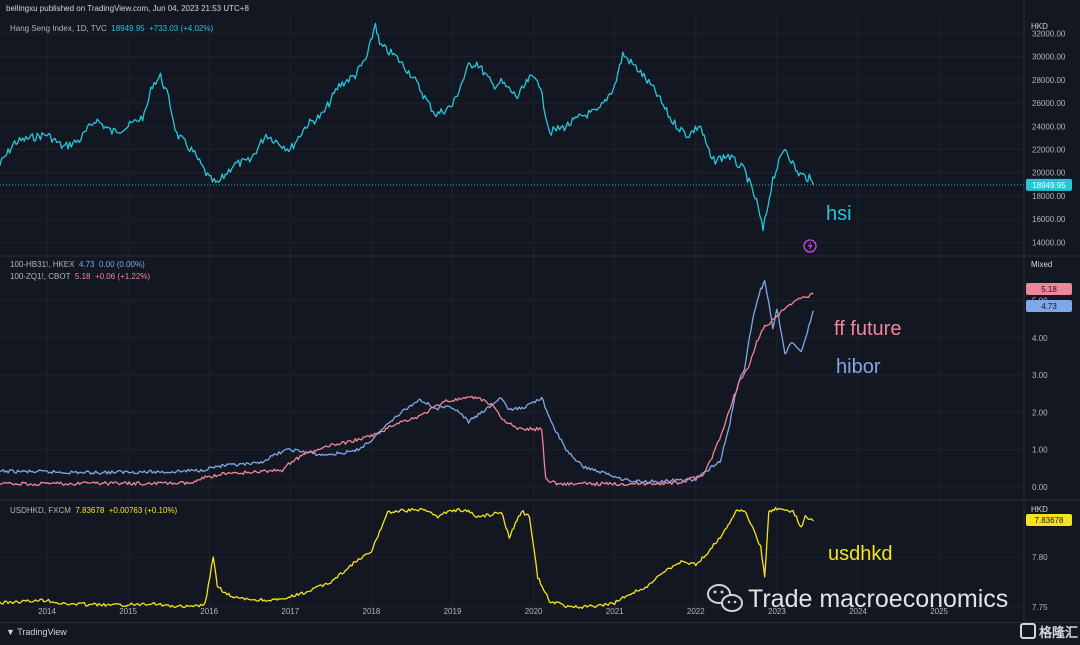  I want to click on series-line-usdhkd-fxcm, so click(407, 558).